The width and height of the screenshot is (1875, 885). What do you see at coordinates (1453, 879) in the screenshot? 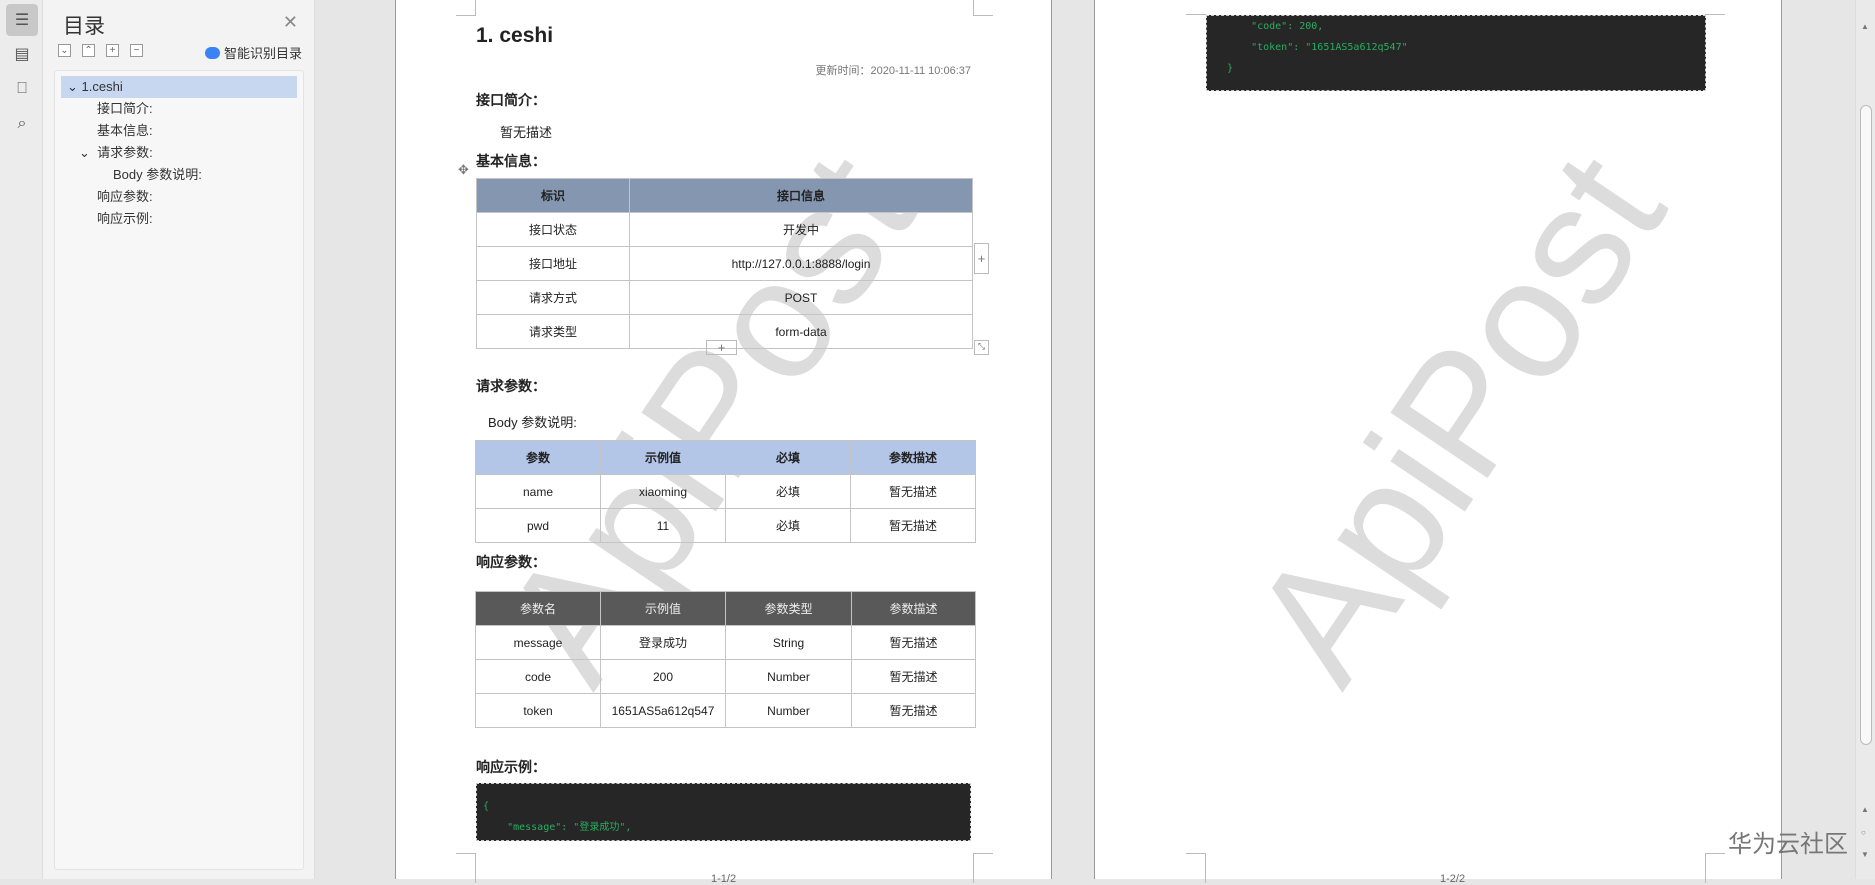
I see `page-number: 1-2/2` at bounding box center [1453, 879].